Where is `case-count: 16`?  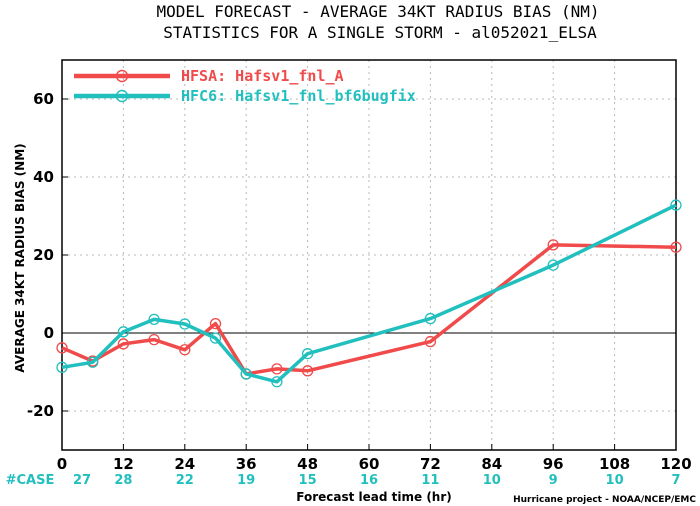 case-count: 16 is located at coordinates (369, 480).